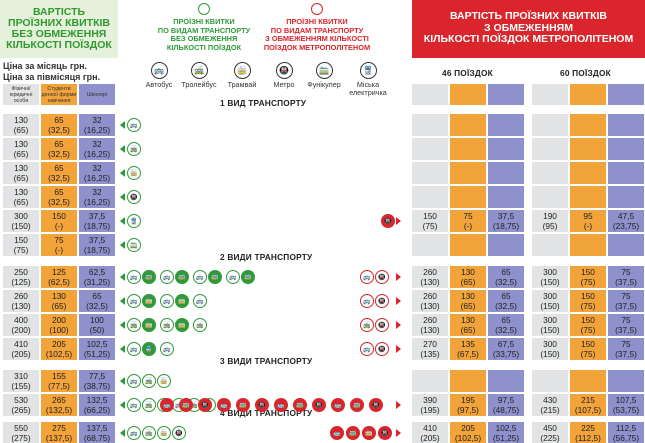 This screenshot has height=443, width=645. What do you see at coordinates (59, 197) in the screenshot?
I see `student-price-cell: 65 (32,5)` at bounding box center [59, 197].